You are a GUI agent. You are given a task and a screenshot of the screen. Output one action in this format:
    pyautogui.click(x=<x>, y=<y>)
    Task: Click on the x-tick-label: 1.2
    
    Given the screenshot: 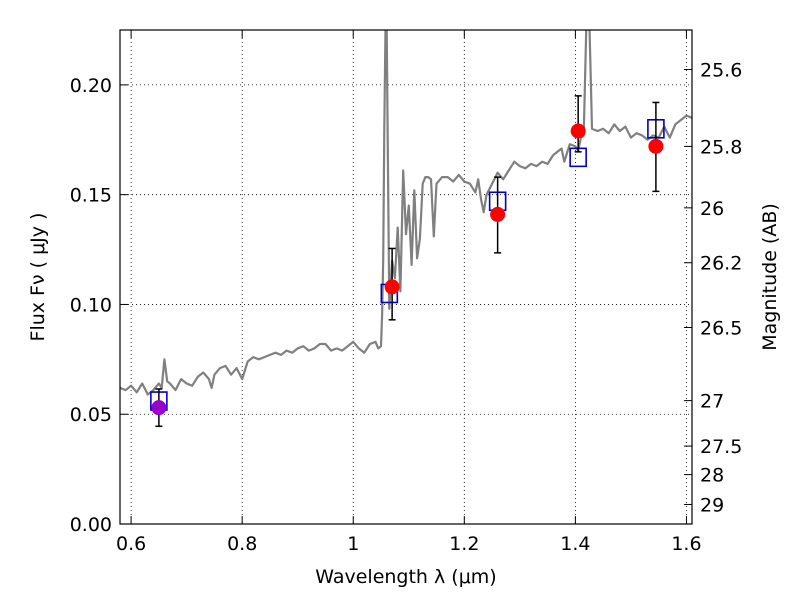 What is the action you would take?
    pyautogui.click(x=464, y=544)
    